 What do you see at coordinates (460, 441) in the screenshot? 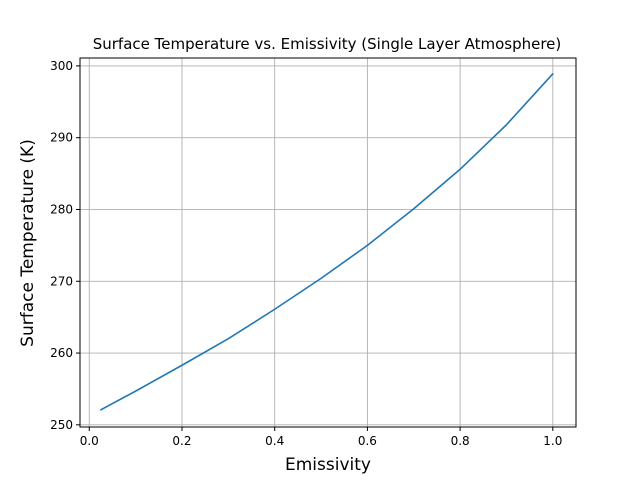
I see `x-tick-label: 0.8` at bounding box center [460, 441].